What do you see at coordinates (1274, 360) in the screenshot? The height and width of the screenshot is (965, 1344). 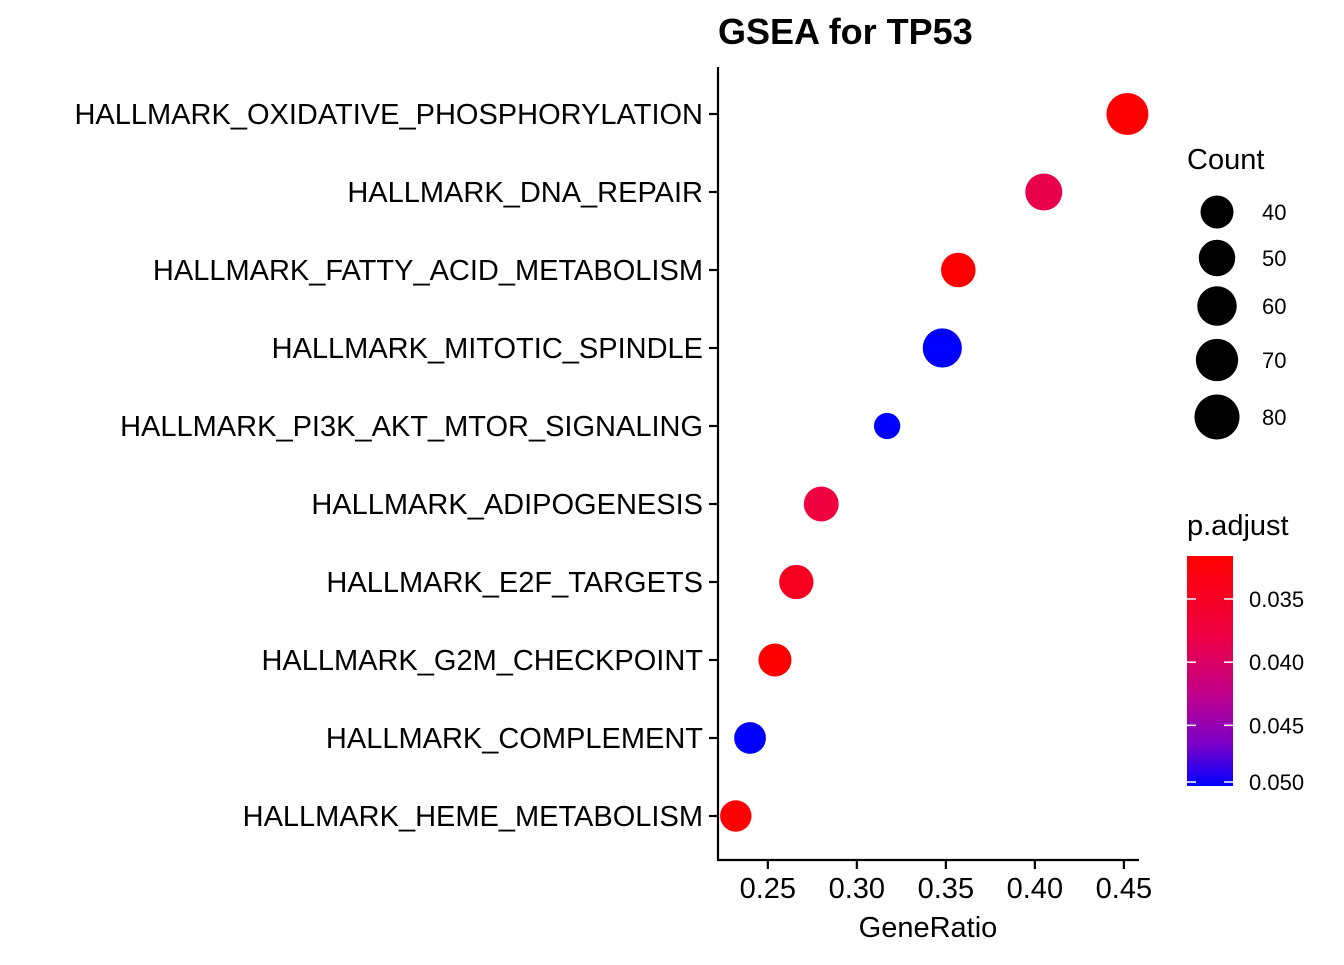 I see `count-legend-label: 70` at bounding box center [1274, 360].